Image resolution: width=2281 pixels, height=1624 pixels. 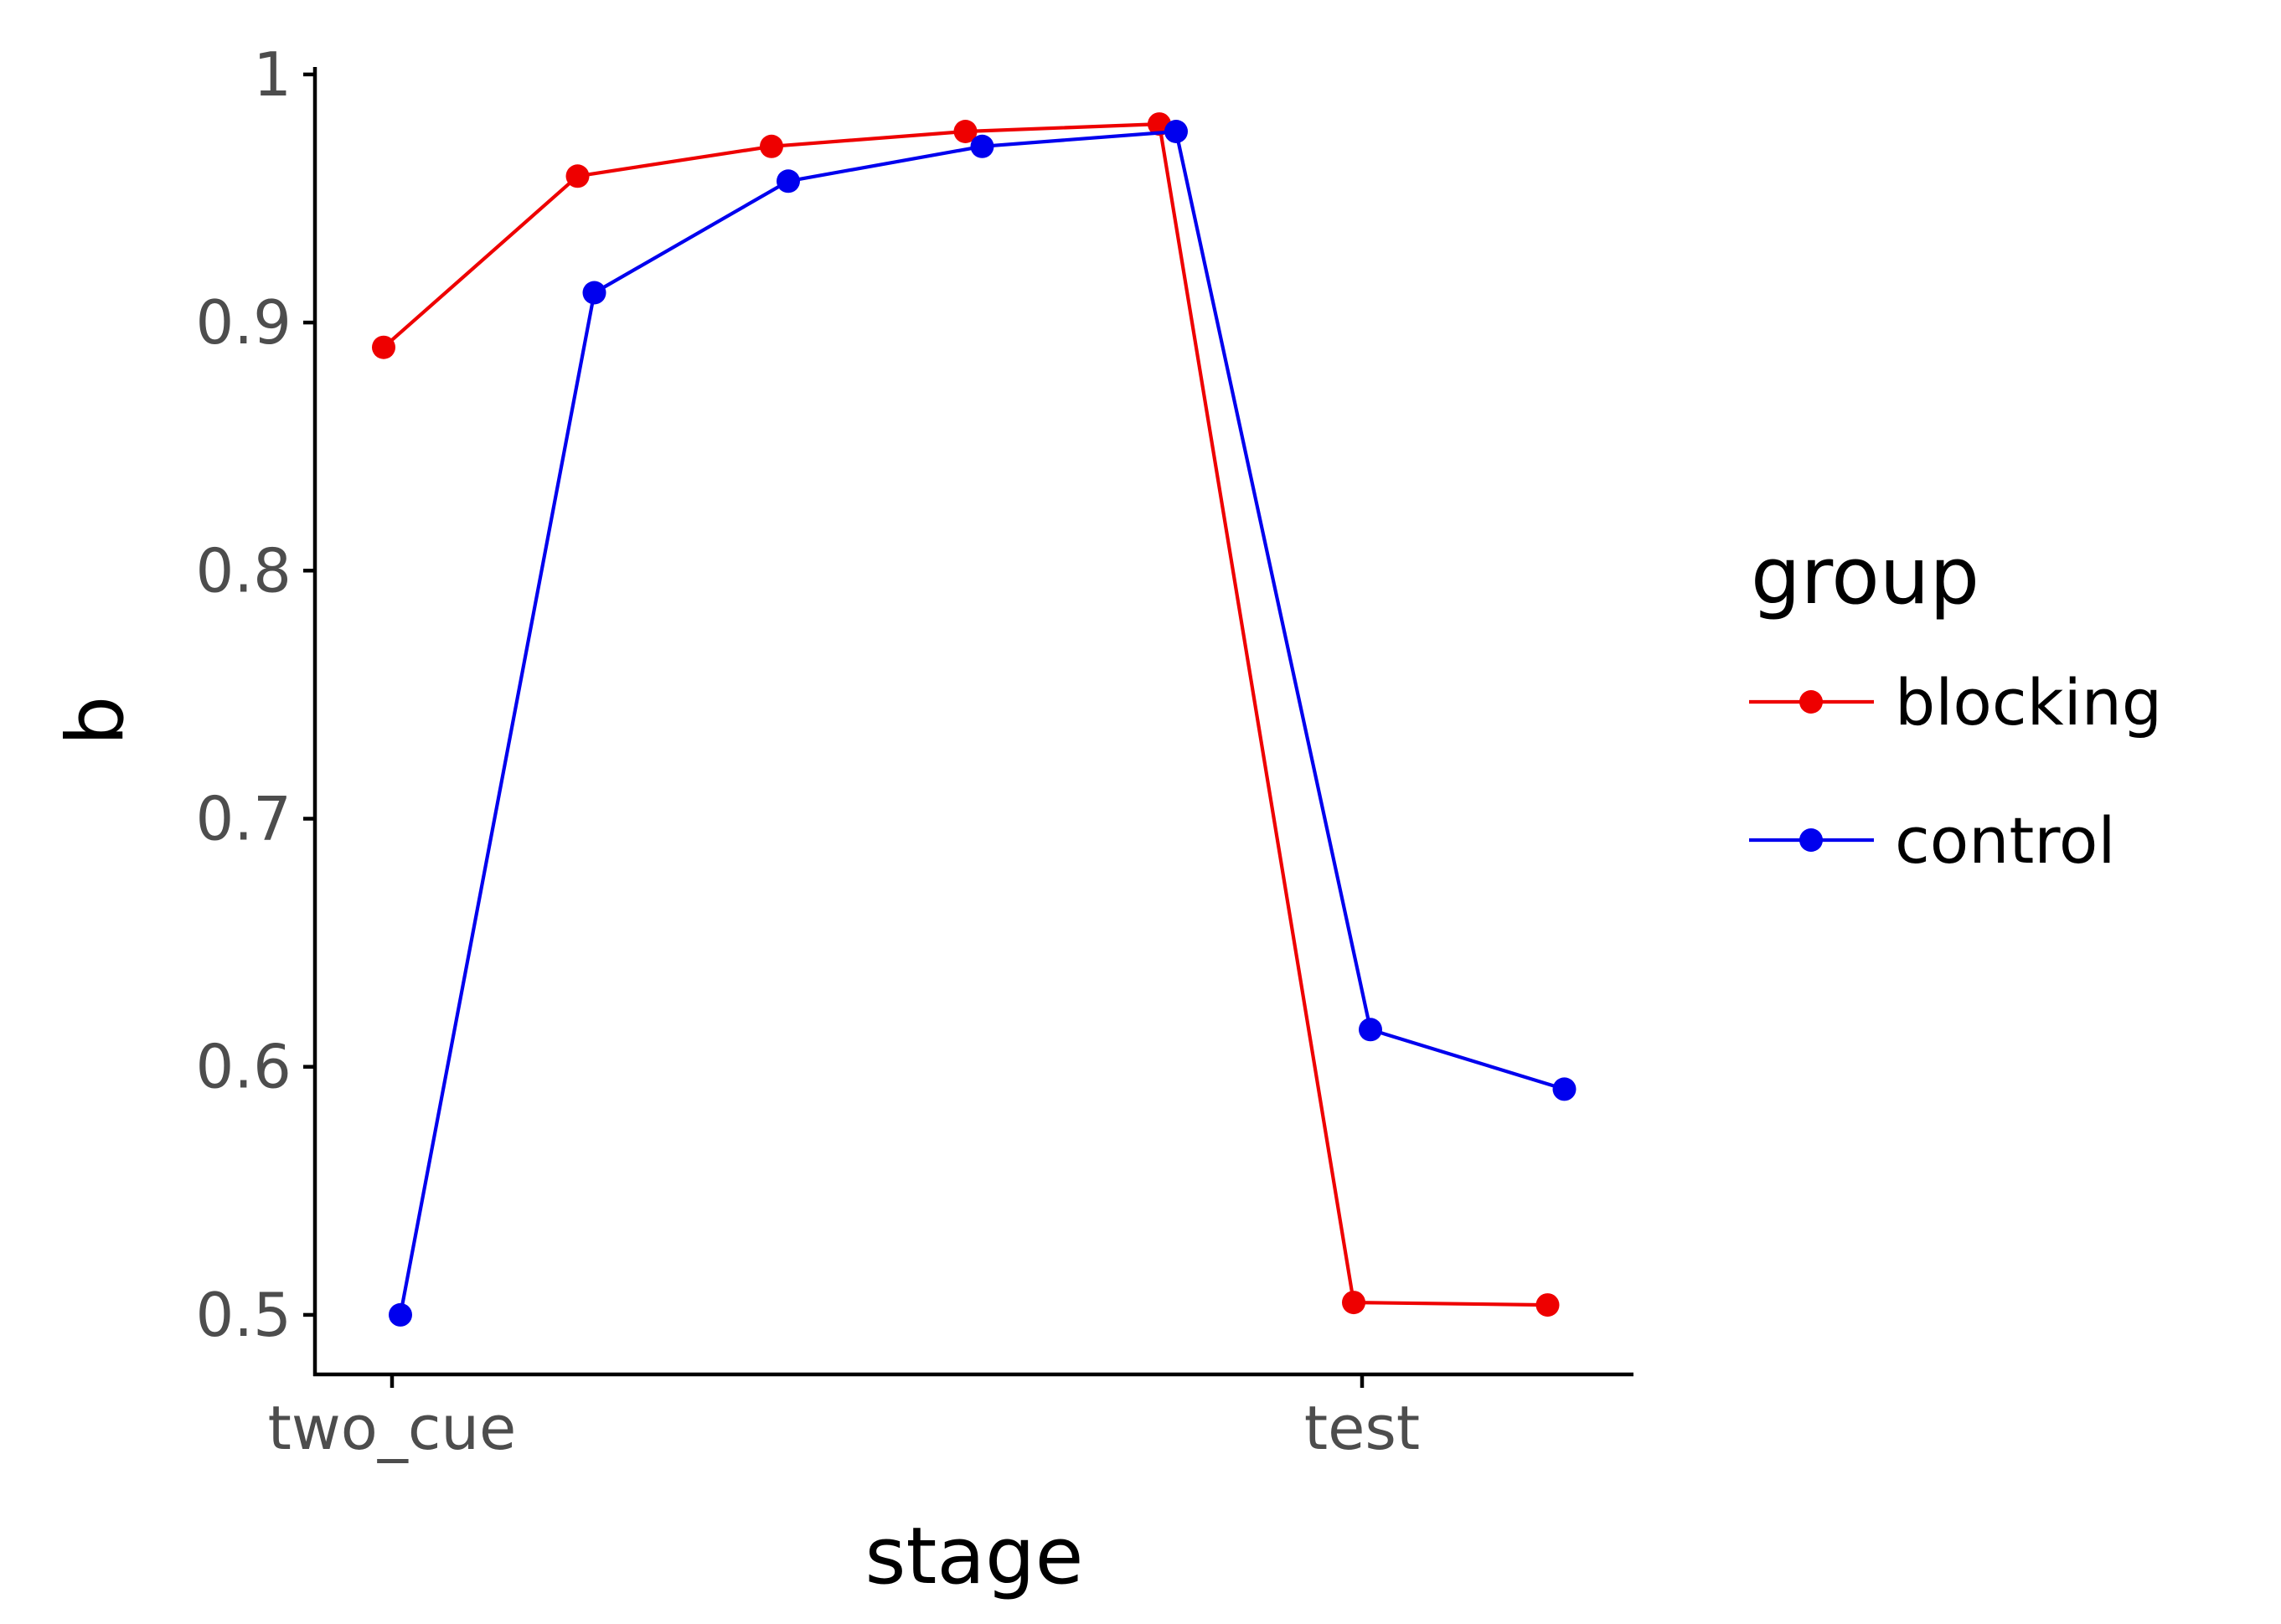 I want to click on y-tick-label: 0.5, so click(x=244, y=1315).